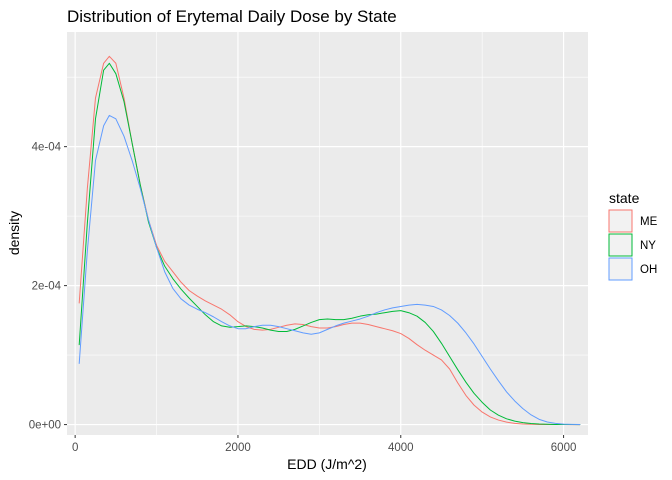  Describe the element at coordinates (624, 198) in the screenshot. I see `legend-title: state` at that location.